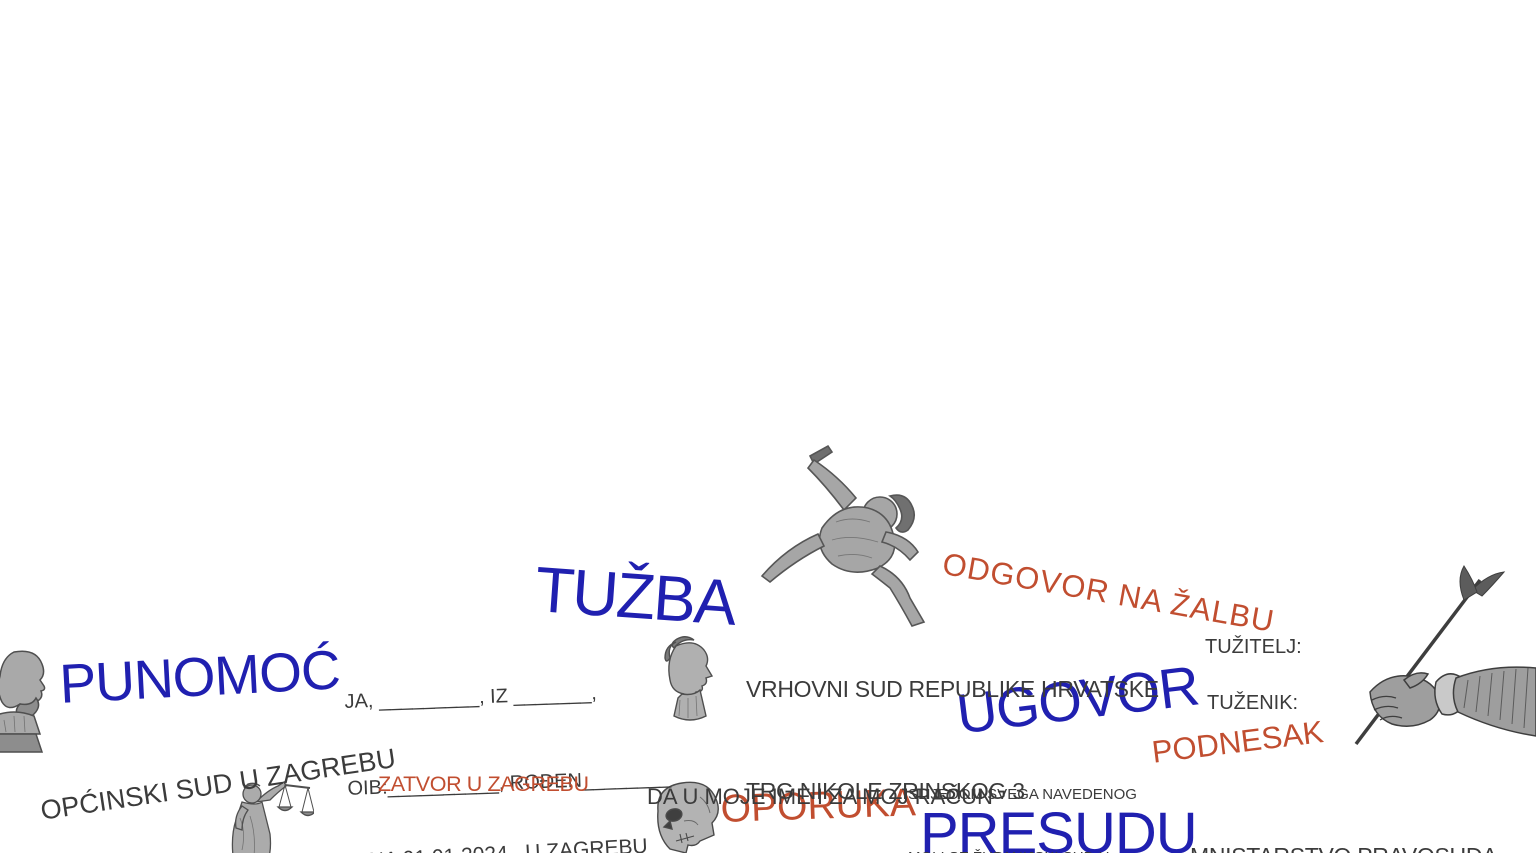 Image resolution: width=1536 pixels, height=853 pixels. I want to click on headline-podnesak: PODNESAK, so click(1238, 742).